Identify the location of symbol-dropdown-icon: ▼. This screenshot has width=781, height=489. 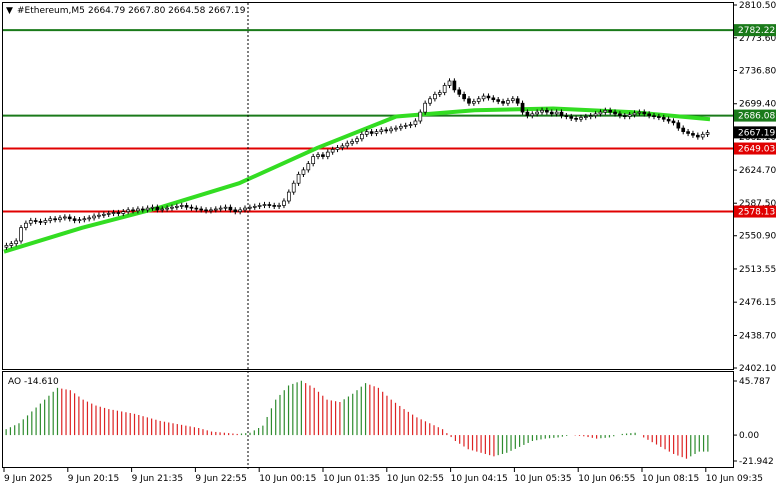
(9, 11).